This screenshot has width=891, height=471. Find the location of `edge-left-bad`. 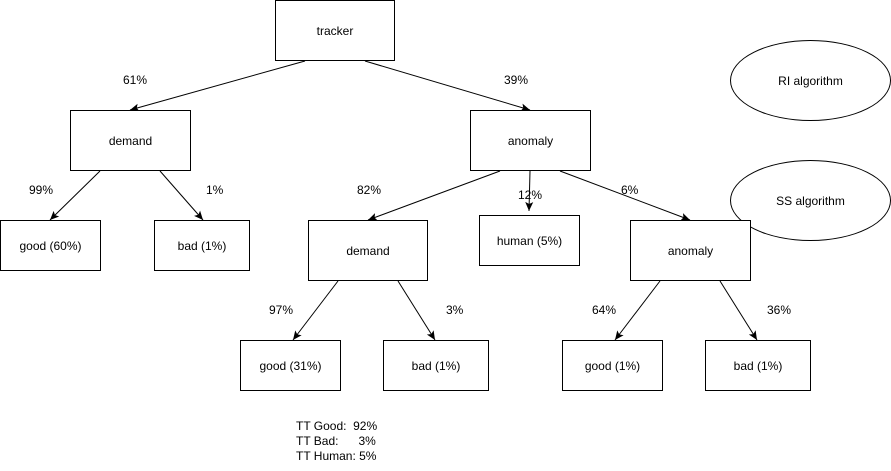

edge-left-bad is located at coordinates (181, 195).